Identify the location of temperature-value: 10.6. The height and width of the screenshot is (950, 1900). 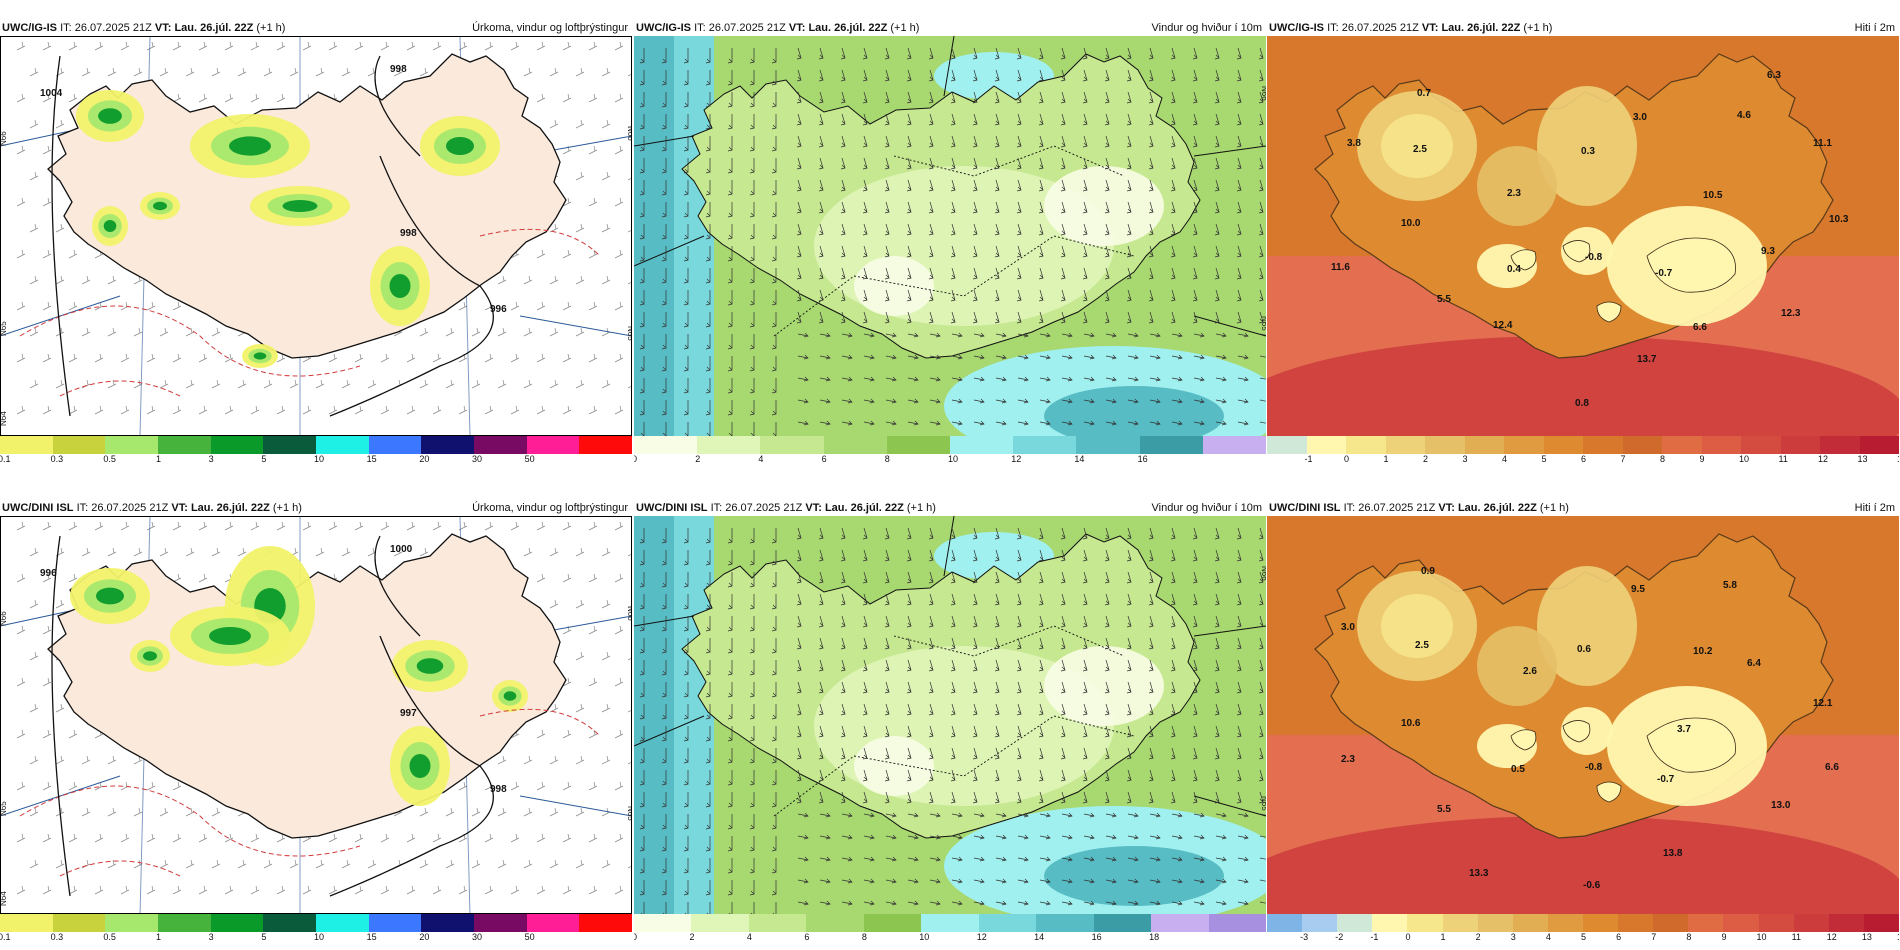
(1411, 723).